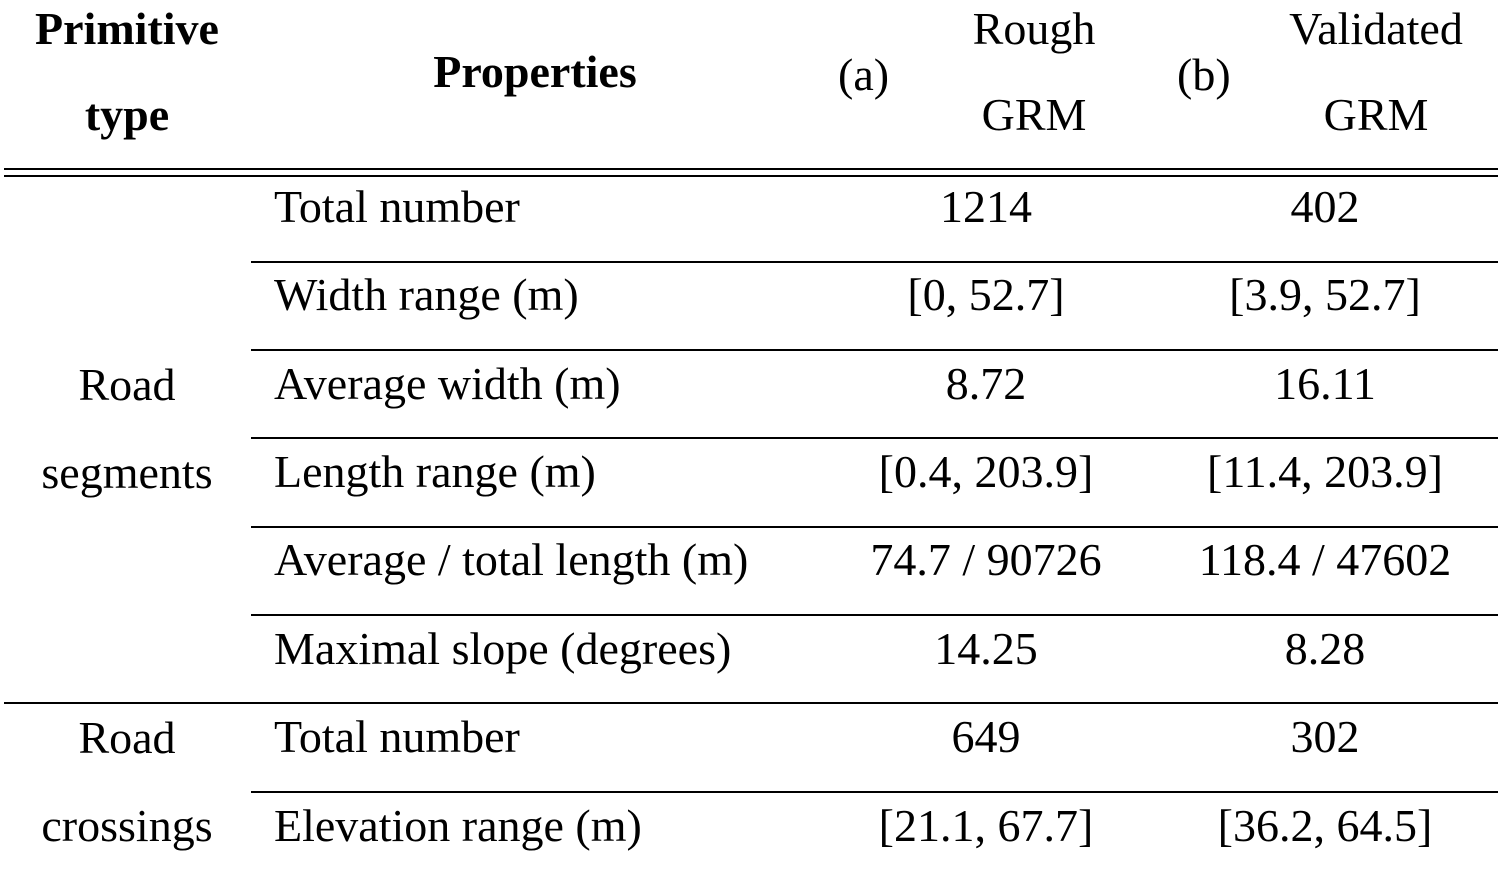  What do you see at coordinates (986, 825) in the screenshot?
I see `cell-rough: [21.1, 67.7]` at bounding box center [986, 825].